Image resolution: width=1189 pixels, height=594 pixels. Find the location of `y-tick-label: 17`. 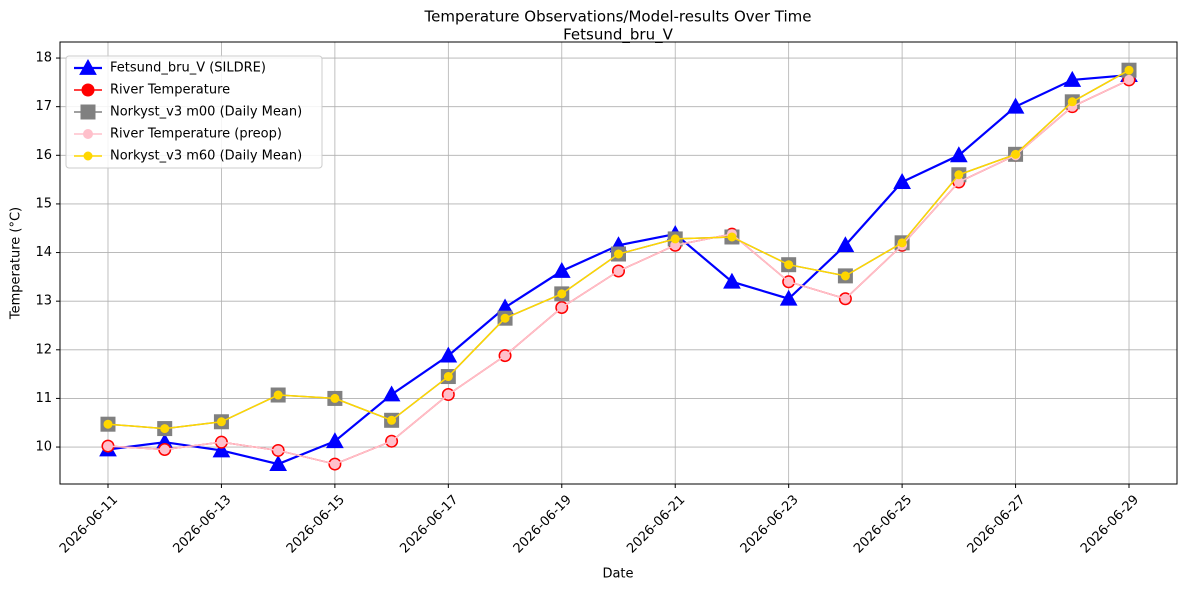

y-tick-label: 17 is located at coordinates (43, 106).